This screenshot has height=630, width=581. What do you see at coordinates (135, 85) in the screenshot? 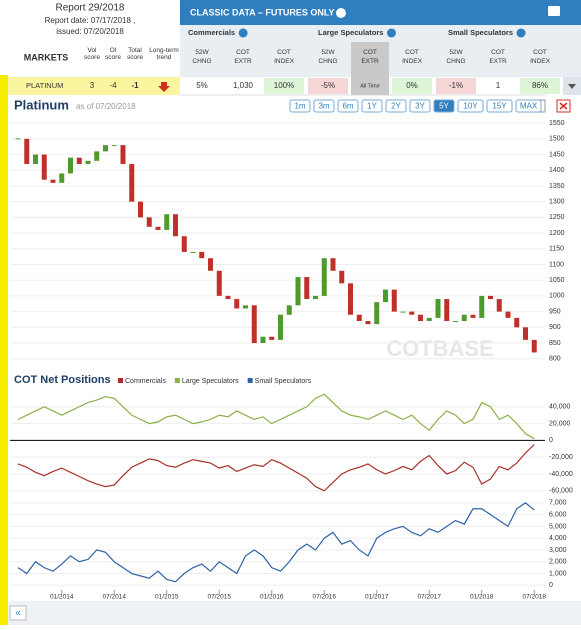
I see `score: -1` at bounding box center [135, 85].